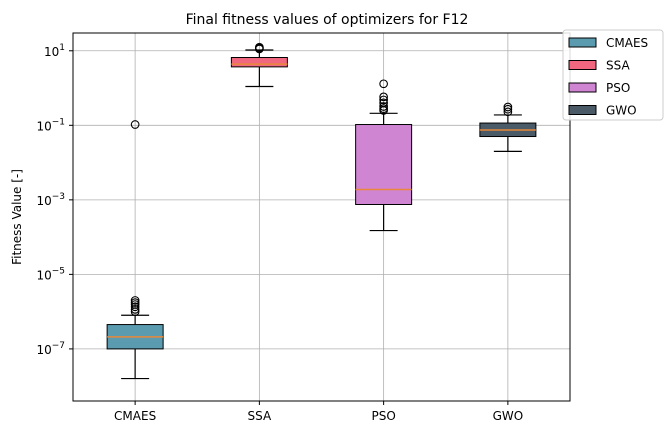  I want to click on legend-frame, so click(613, 75).